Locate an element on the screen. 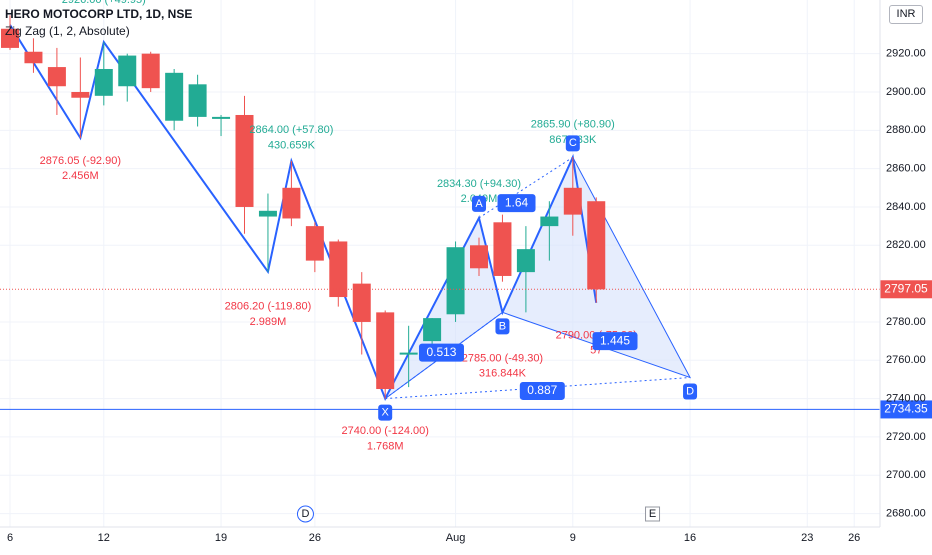  event-marker-circle is located at coordinates (305, 514).